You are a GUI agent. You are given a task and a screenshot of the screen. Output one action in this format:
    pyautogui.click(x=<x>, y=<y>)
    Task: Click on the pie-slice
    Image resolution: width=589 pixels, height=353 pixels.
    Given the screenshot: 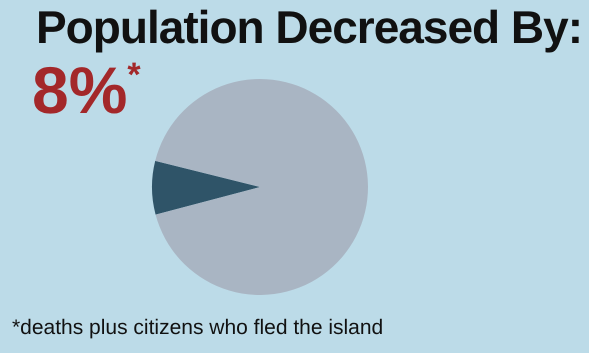 What is the action you would take?
    pyautogui.click(x=206, y=187)
    